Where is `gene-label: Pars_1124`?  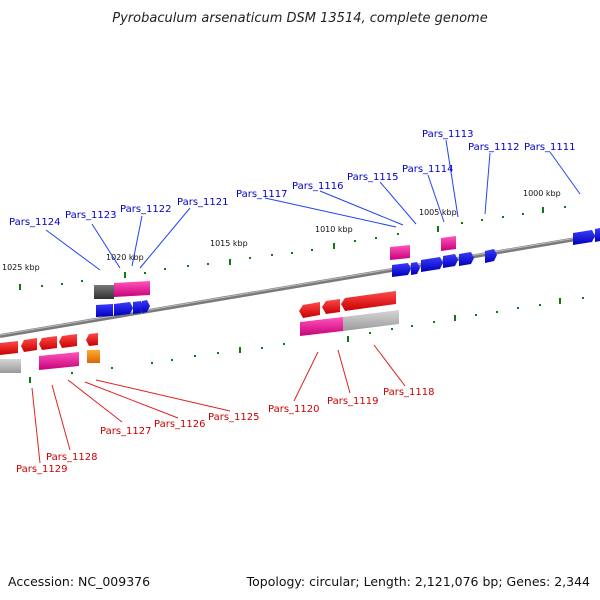
gene-label: Pars_1124 is located at coordinates (34, 222).